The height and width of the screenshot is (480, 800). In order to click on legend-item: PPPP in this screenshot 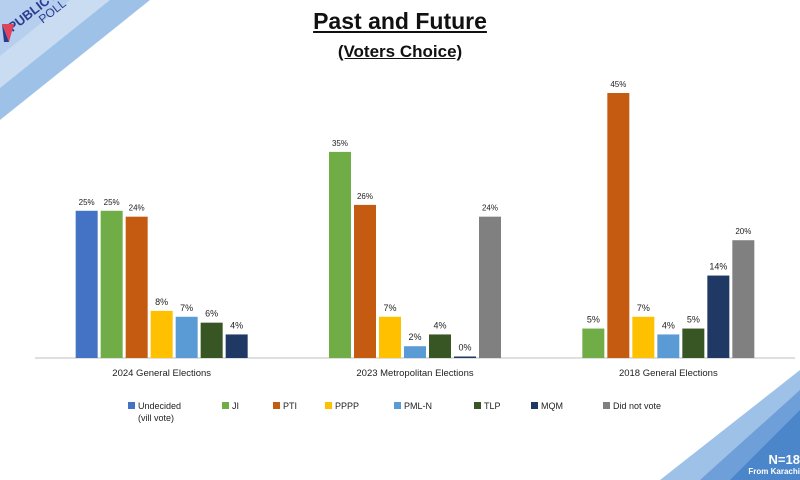, I will do `click(342, 406)`.